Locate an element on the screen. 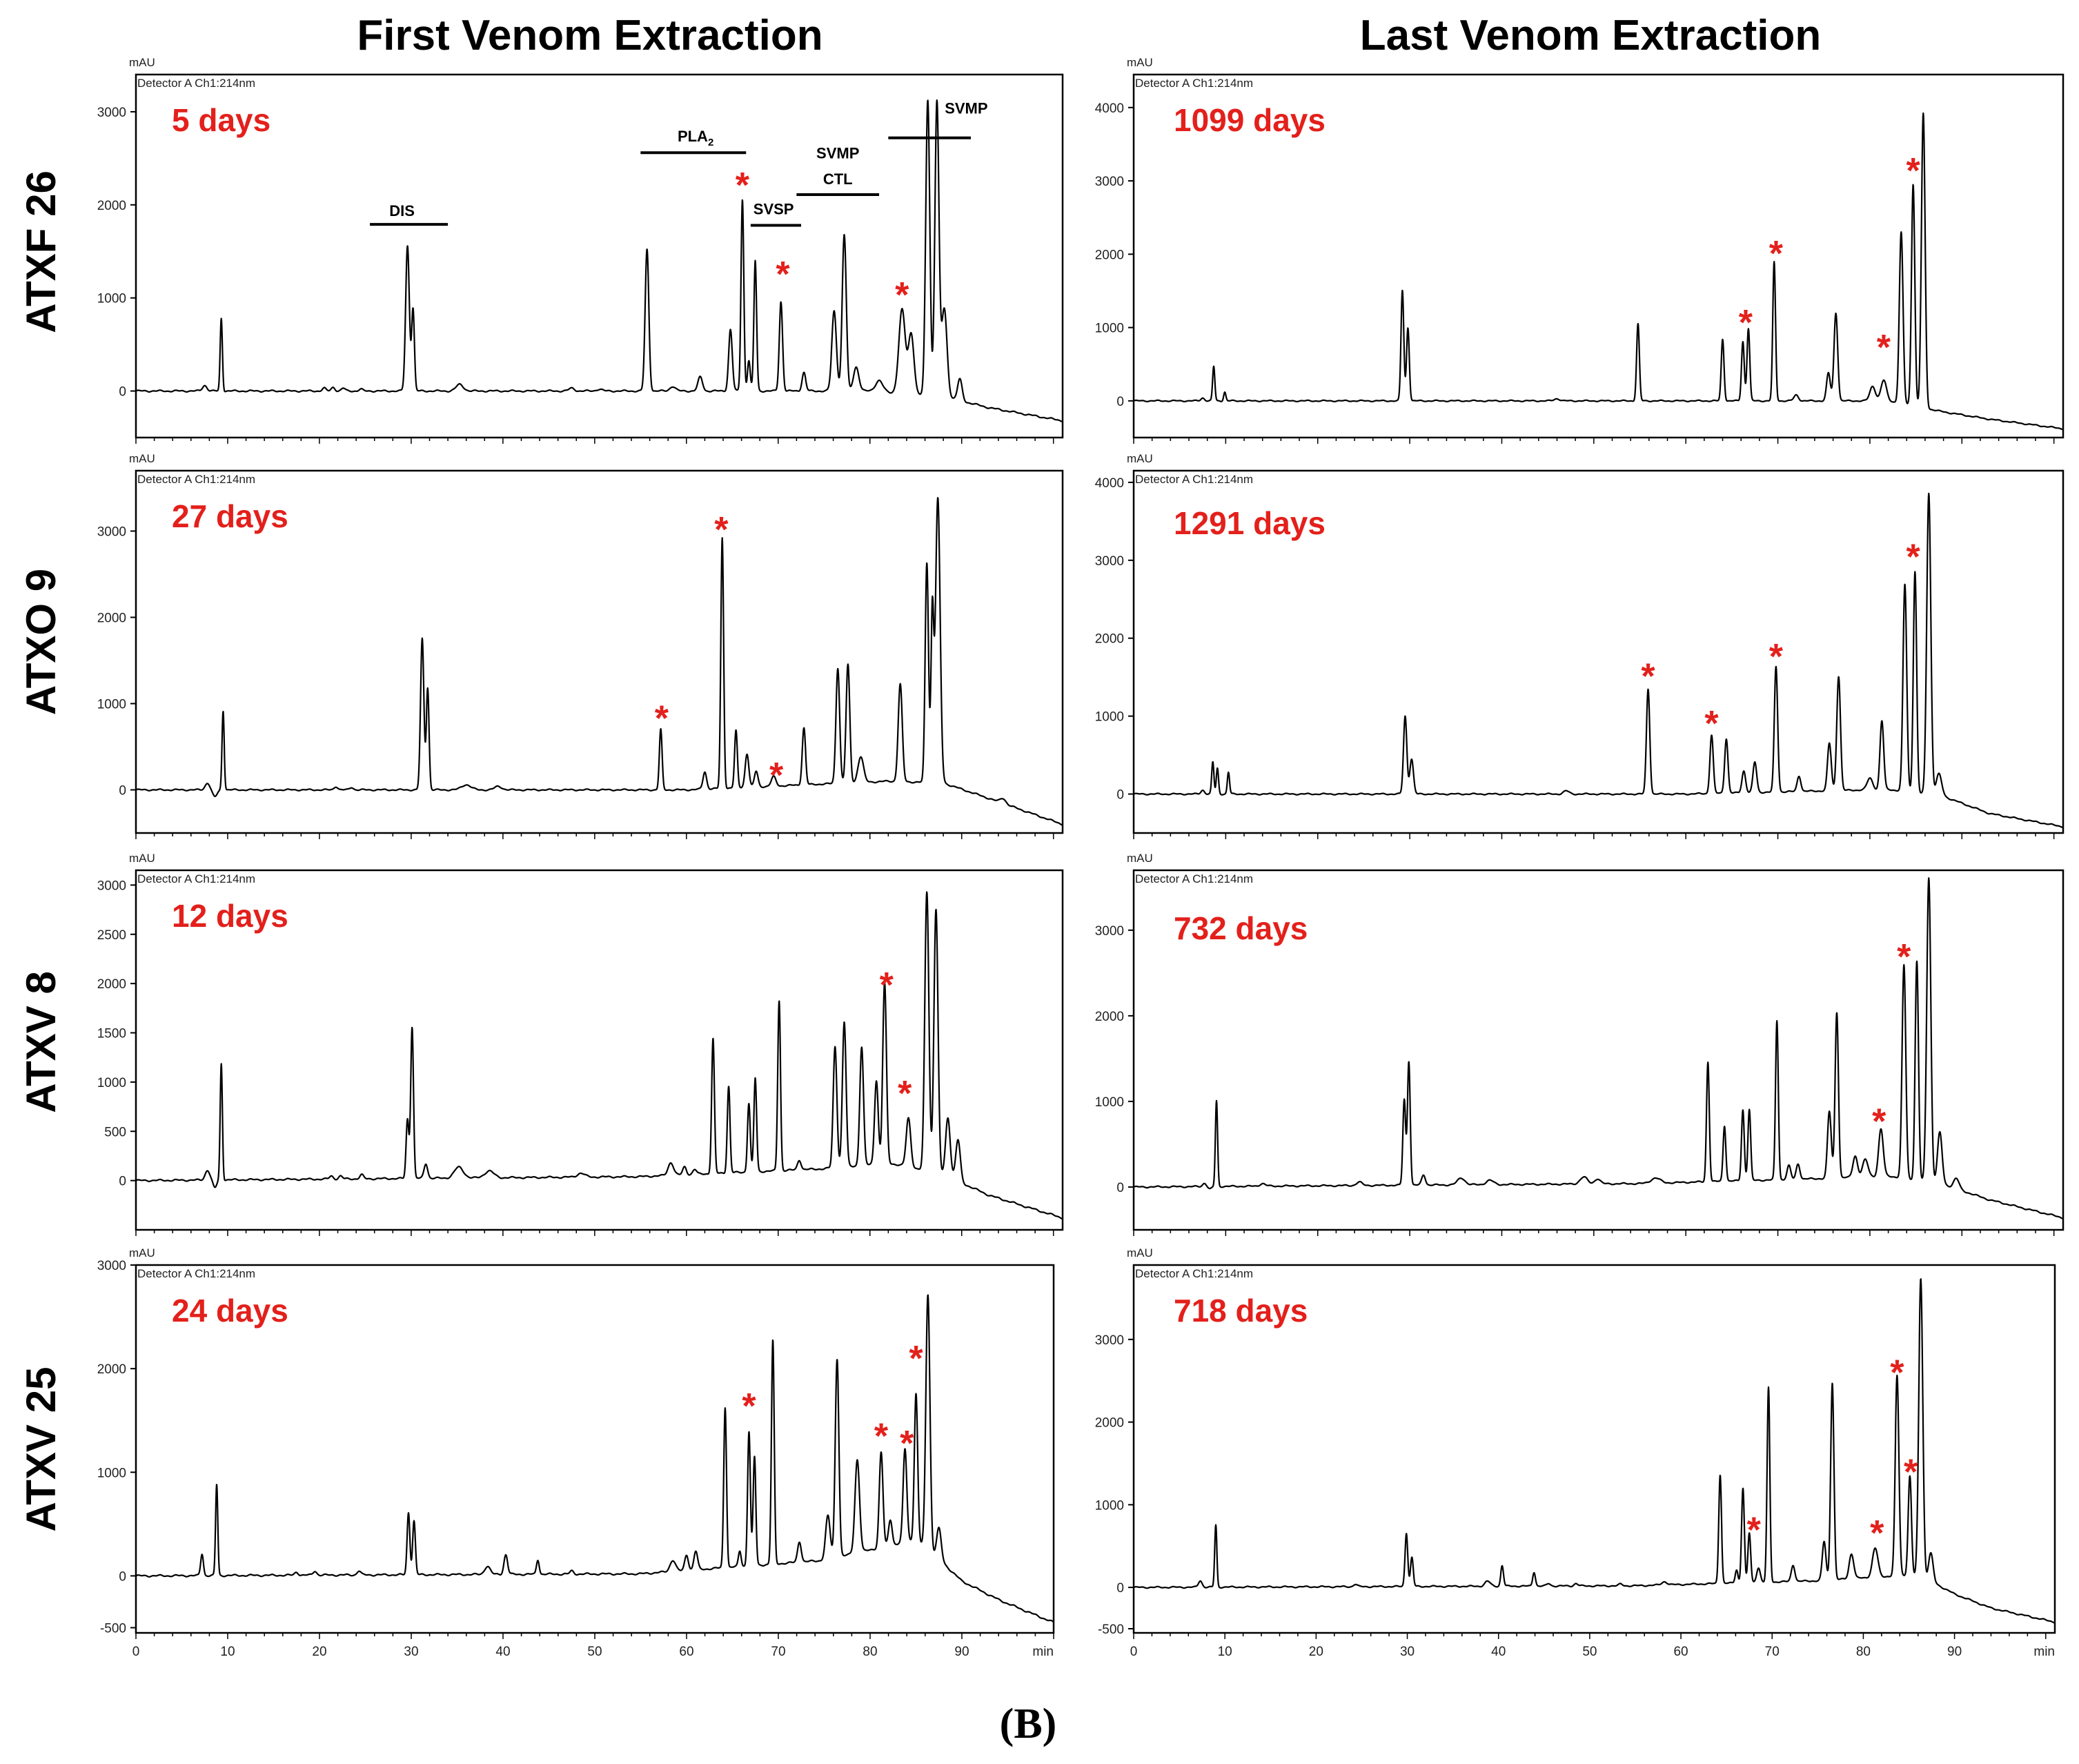 Image resolution: width=2079 pixels, height=1764 pixels. day-label: 1291 days is located at coordinates (1250, 523).